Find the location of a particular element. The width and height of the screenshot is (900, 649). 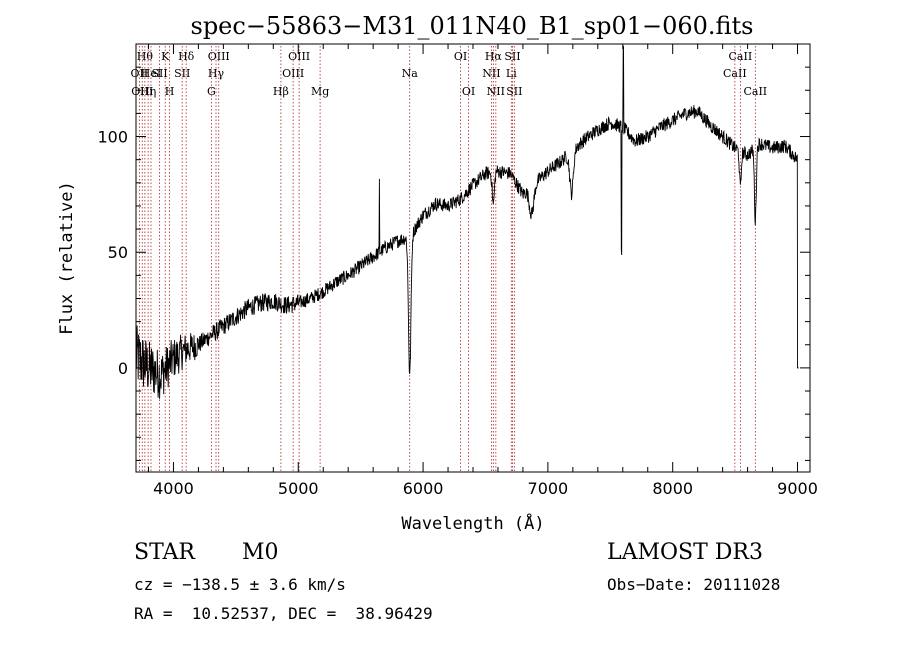

object-subclass: M0 is located at coordinates (260, 552).